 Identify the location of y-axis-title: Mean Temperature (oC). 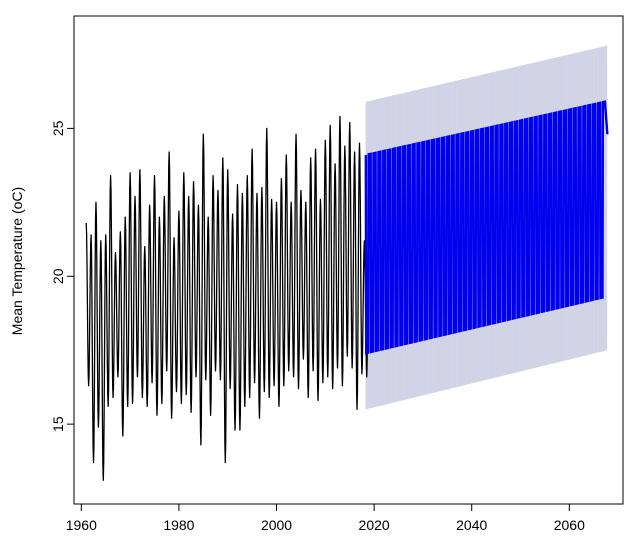
(17, 261).